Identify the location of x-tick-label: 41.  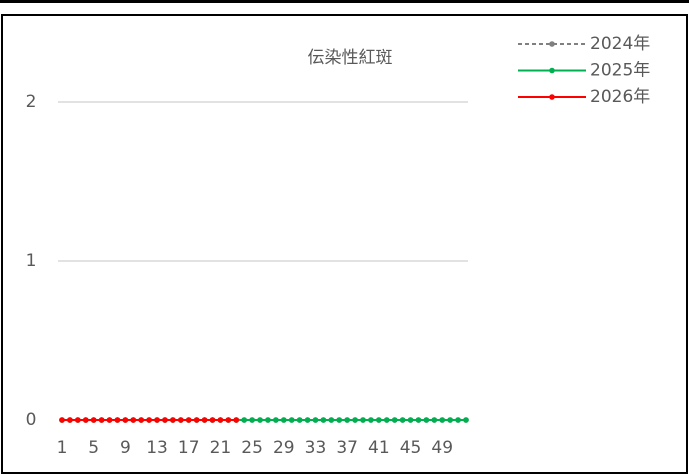
(379, 448).